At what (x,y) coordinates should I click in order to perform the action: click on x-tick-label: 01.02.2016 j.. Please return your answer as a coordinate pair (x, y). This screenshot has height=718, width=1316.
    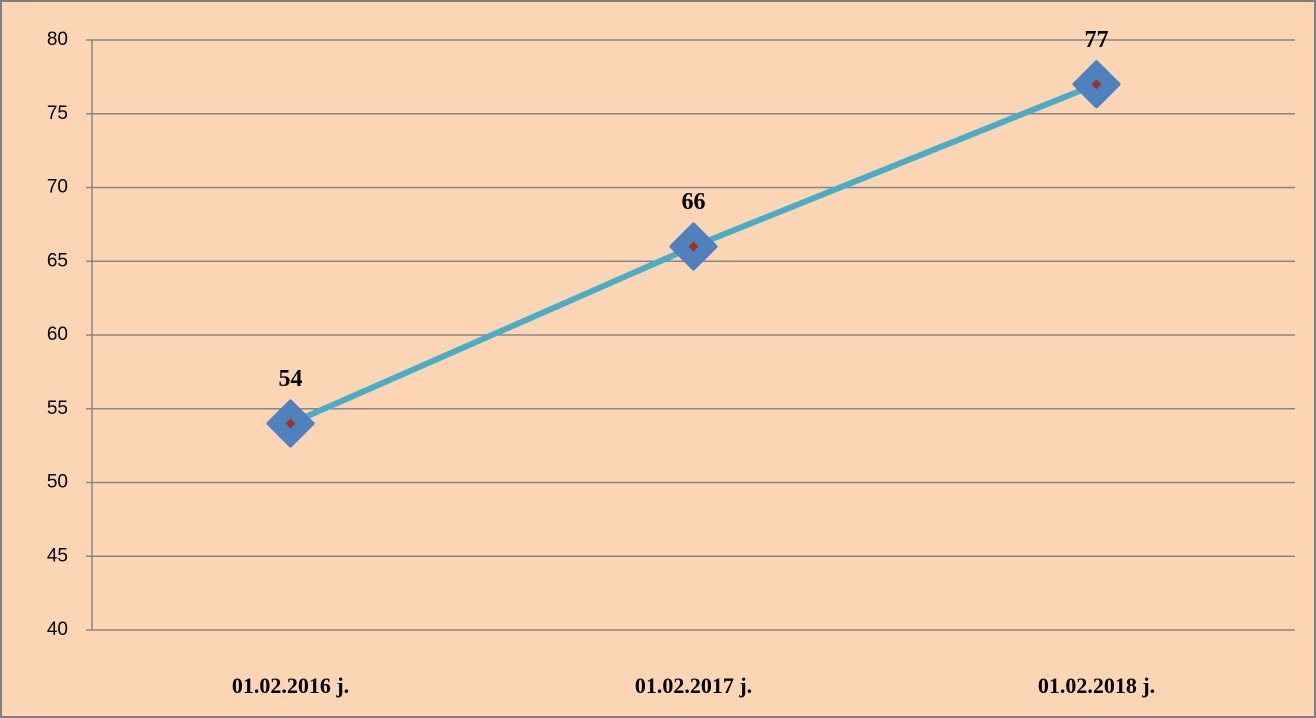
    Looking at the image, I should click on (290, 685).